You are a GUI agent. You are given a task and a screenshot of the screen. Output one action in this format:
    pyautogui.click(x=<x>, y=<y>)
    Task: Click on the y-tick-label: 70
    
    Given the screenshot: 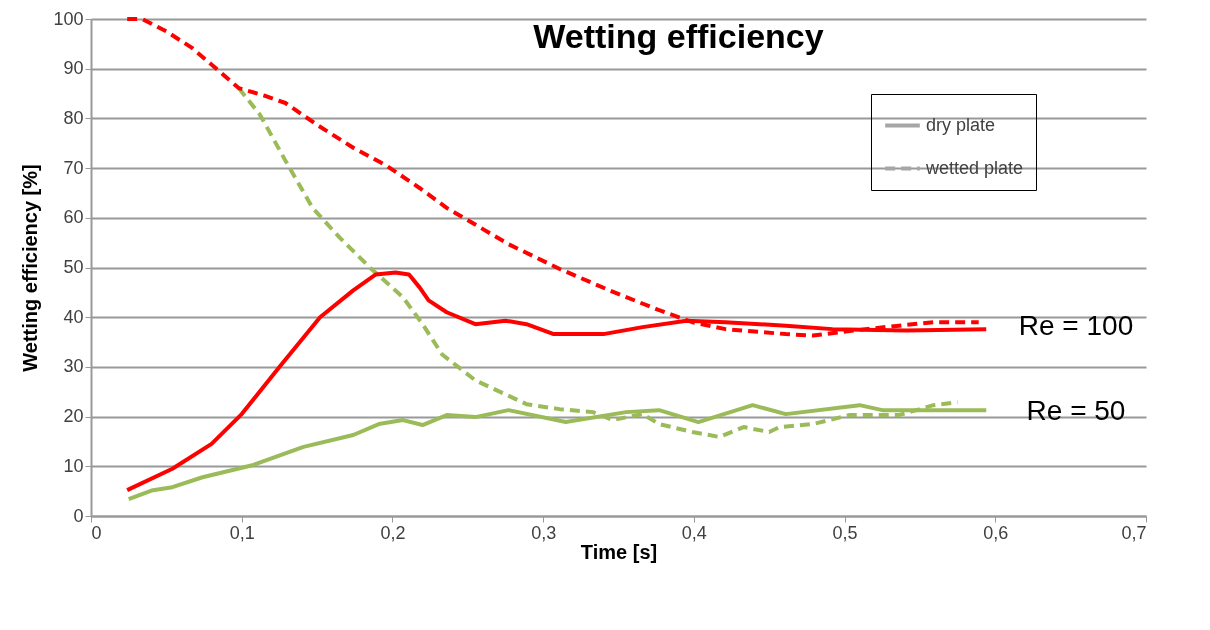 What is the action you would take?
    pyautogui.click(x=73, y=167)
    